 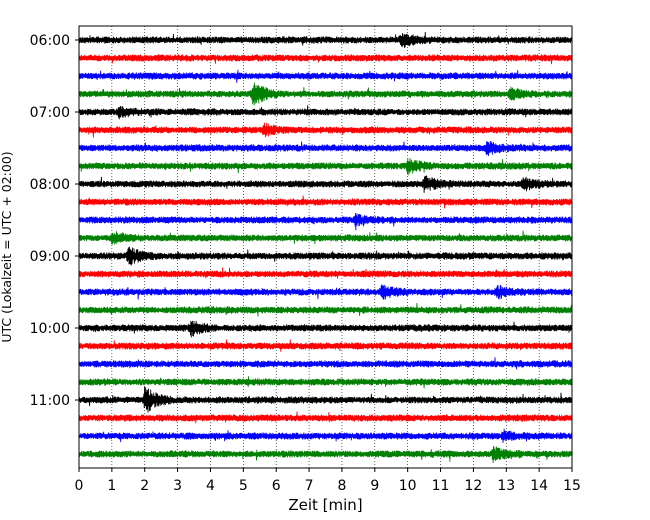 What do you see at coordinates (341, 486) in the screenshot?
I see `x-tick-label: 8` at bounding box center [341, 486].